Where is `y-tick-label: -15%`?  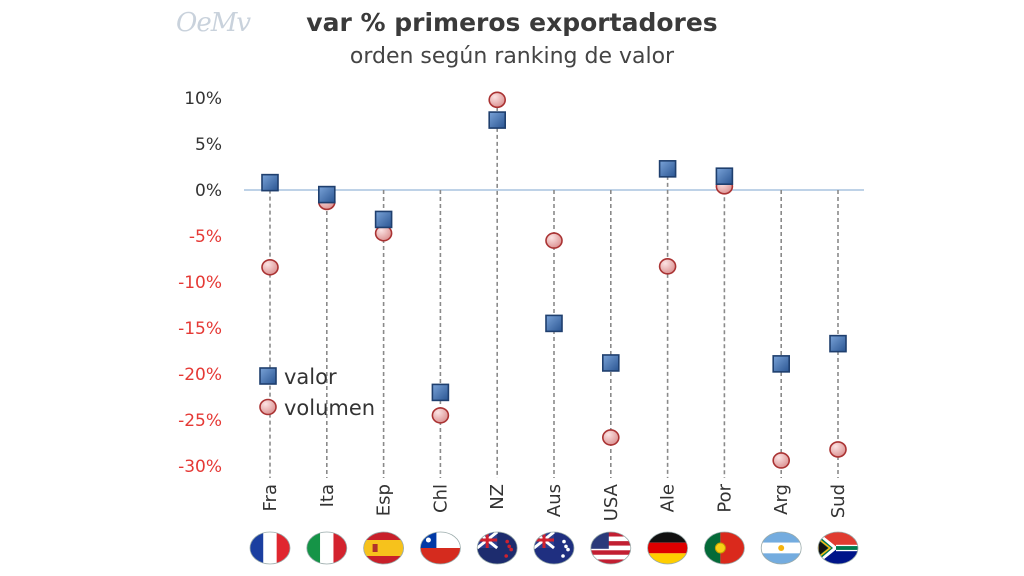 y-tick-label: -15% is located at coordinates (200, 329).